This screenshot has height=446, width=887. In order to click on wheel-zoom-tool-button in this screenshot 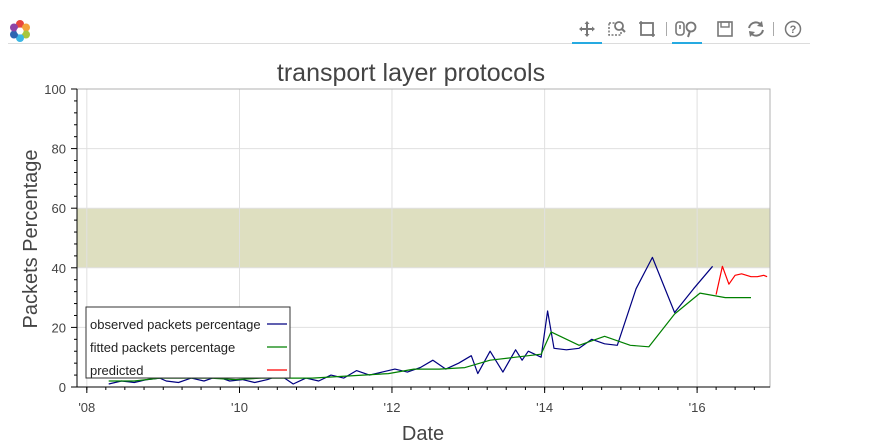, I will do `click(687, 29)`.